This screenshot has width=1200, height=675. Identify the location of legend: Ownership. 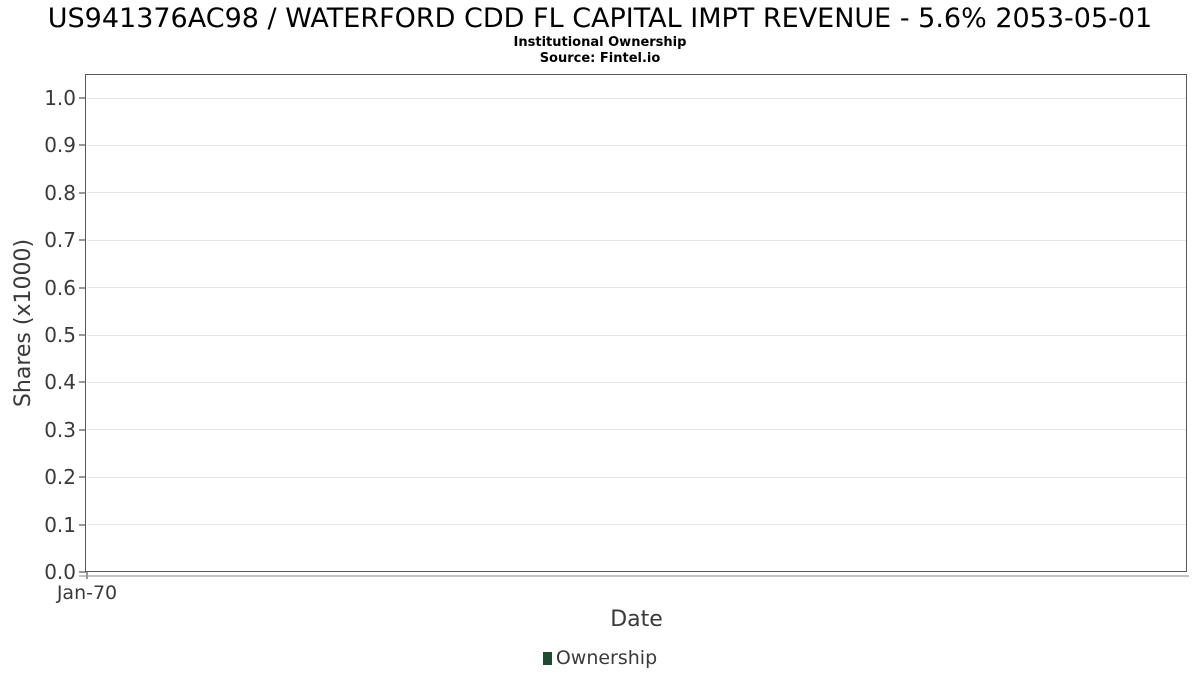
(600, 658).